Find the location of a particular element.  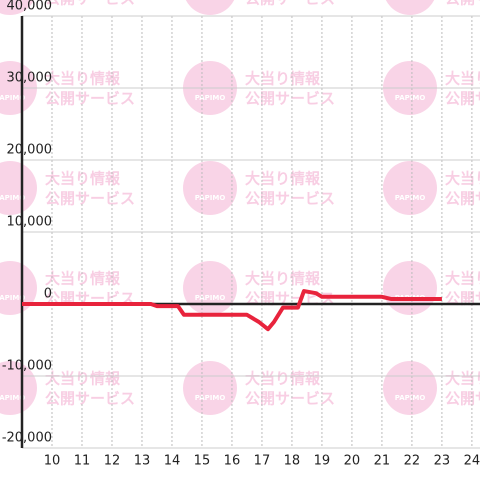

line is located at coordinates (232, 310).